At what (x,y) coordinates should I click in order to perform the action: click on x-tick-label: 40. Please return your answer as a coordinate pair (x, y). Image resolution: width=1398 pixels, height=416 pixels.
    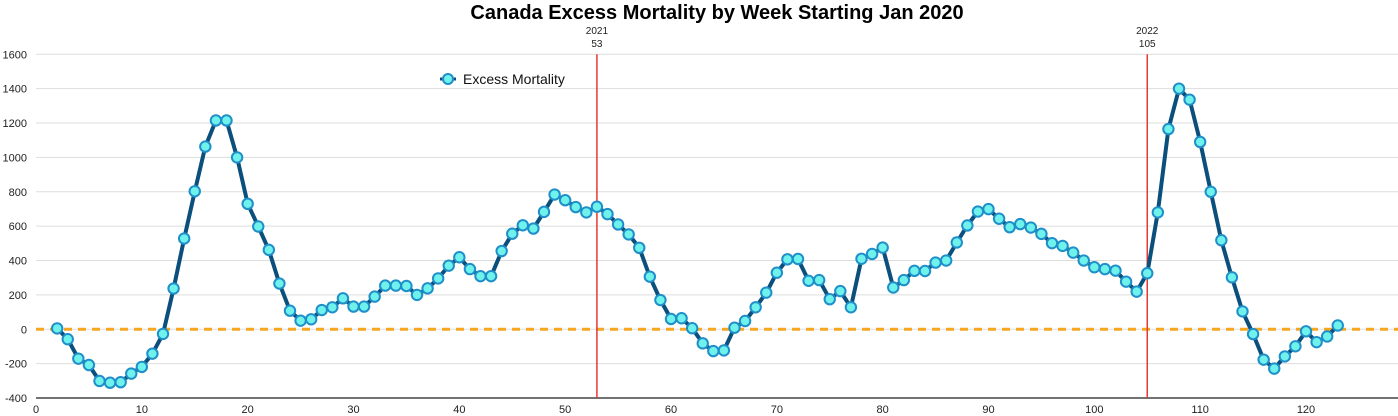
    Looking at the image, I should click on (459, 410).